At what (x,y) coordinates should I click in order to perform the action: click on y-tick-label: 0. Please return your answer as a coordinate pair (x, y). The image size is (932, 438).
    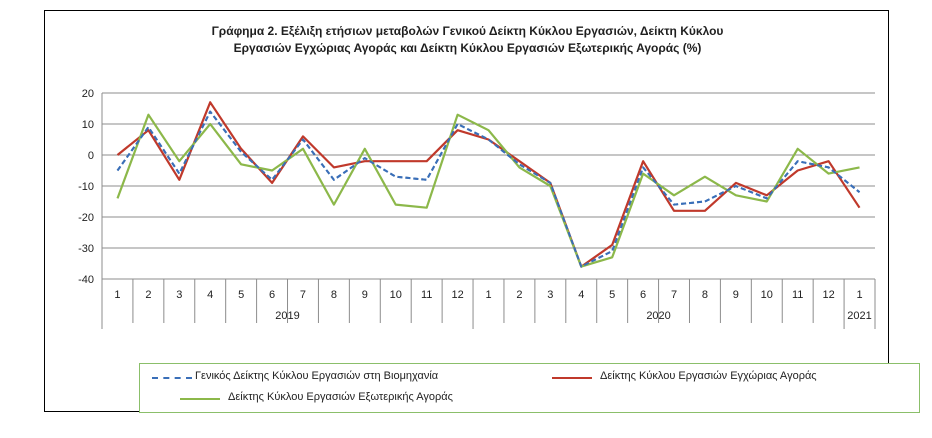
    Looking at the image, I should click on (91, 156).